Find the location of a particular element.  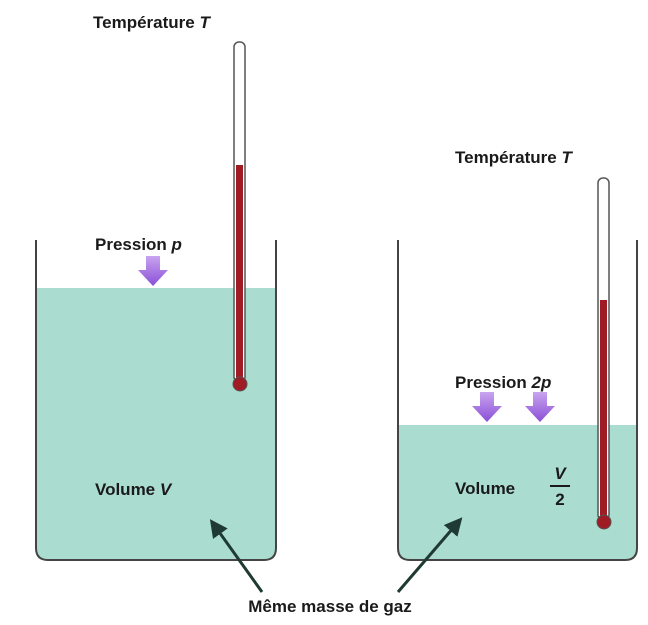

caption: Même masse de gaz is located at coordinates (329, 606).